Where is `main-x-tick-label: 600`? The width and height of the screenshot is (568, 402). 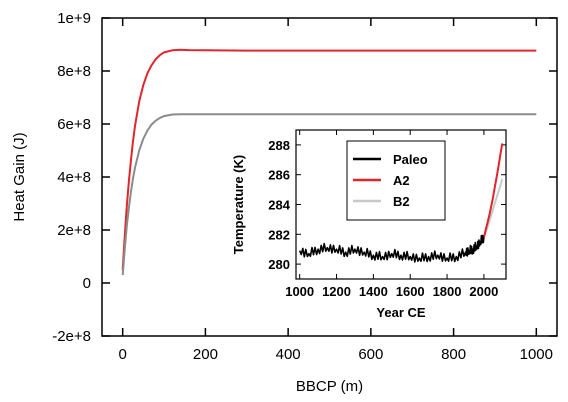 main-x-tick-label: 600 is located at coordinates (370, 354).